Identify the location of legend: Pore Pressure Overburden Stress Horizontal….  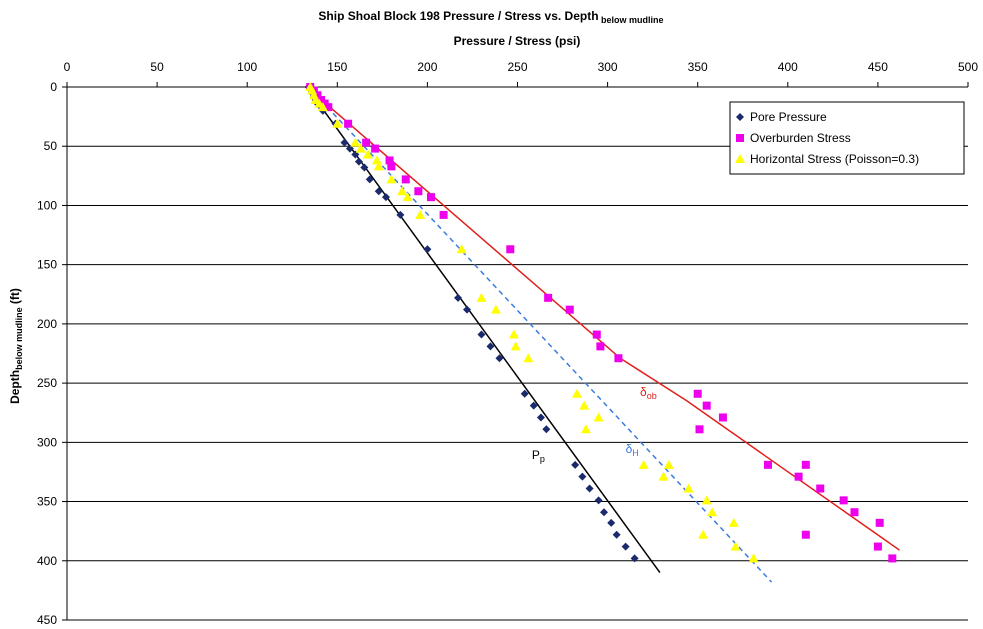
(847, 138).